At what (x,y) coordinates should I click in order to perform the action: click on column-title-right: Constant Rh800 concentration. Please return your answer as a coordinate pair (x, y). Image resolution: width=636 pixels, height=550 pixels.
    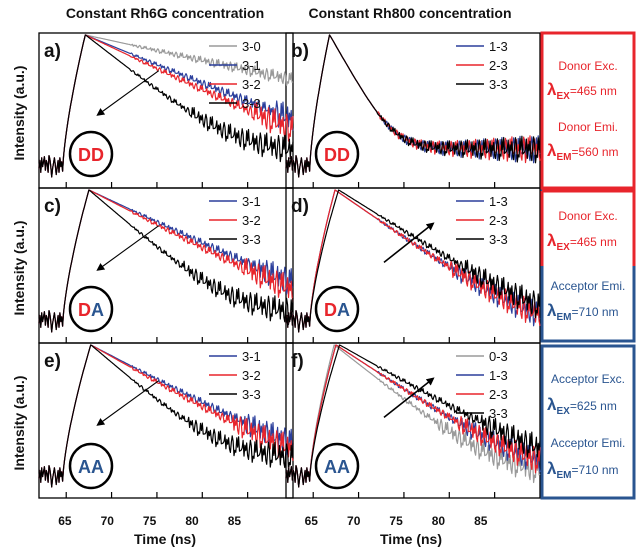
    Looking at the image, I should click on (409, 13).